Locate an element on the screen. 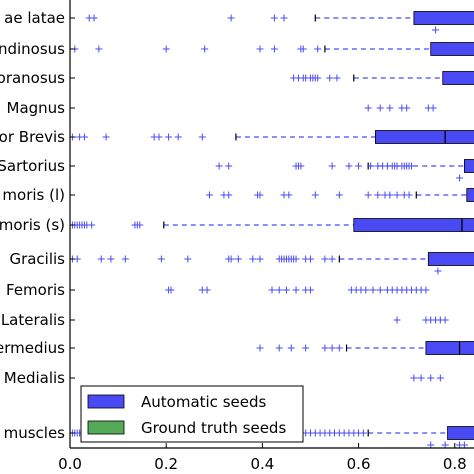 The image size is (474, 474). y-tick-label-1: ndinosus is located at coordinates (32, 49).